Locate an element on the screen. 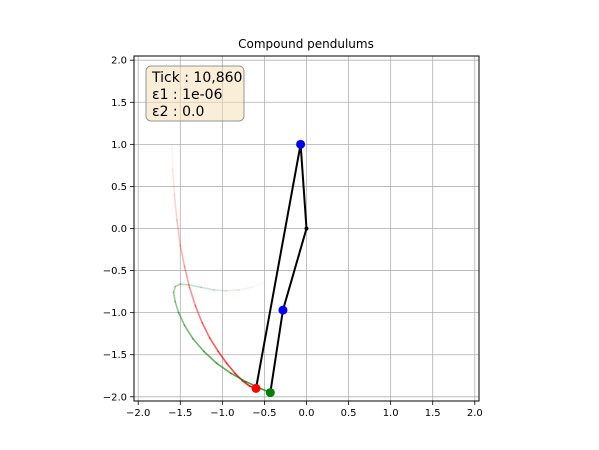 This screenshot has height=450, width=599. x-tick-label: −1.0 is located at coordinates (222, 413).